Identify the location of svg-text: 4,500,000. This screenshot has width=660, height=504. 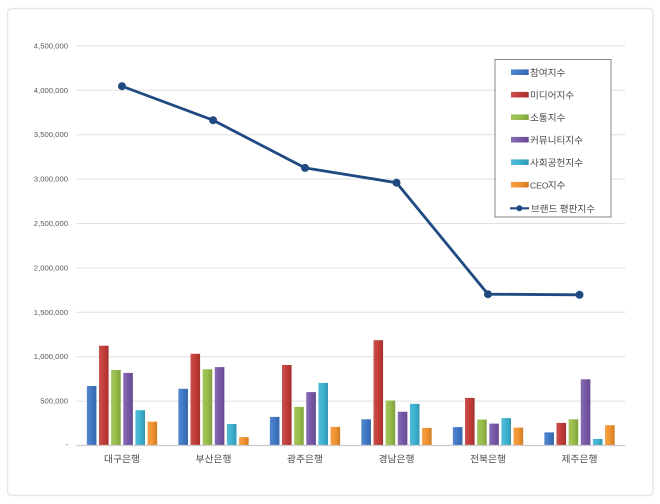
(51, 45).